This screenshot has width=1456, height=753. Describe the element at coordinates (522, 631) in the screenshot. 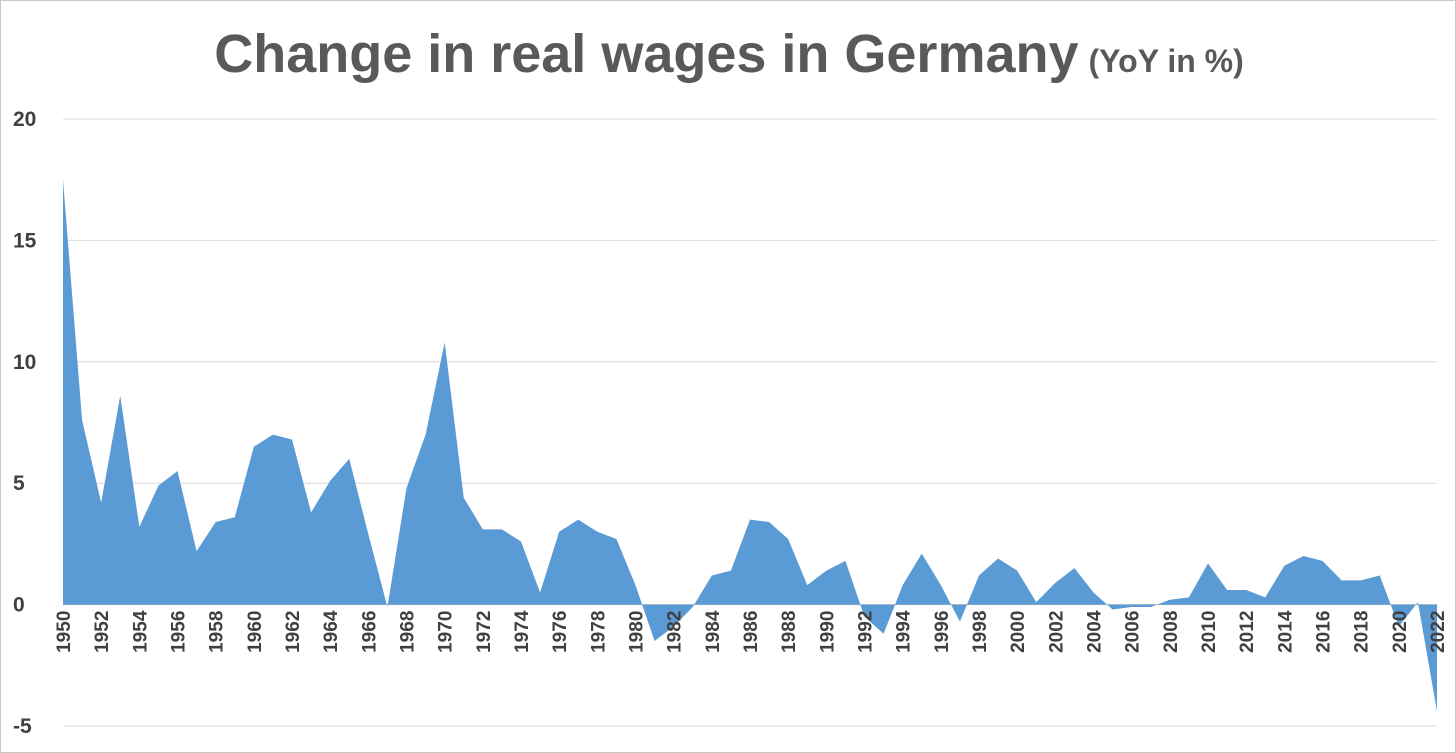

I see `x-tick-label: 1974` at that location.